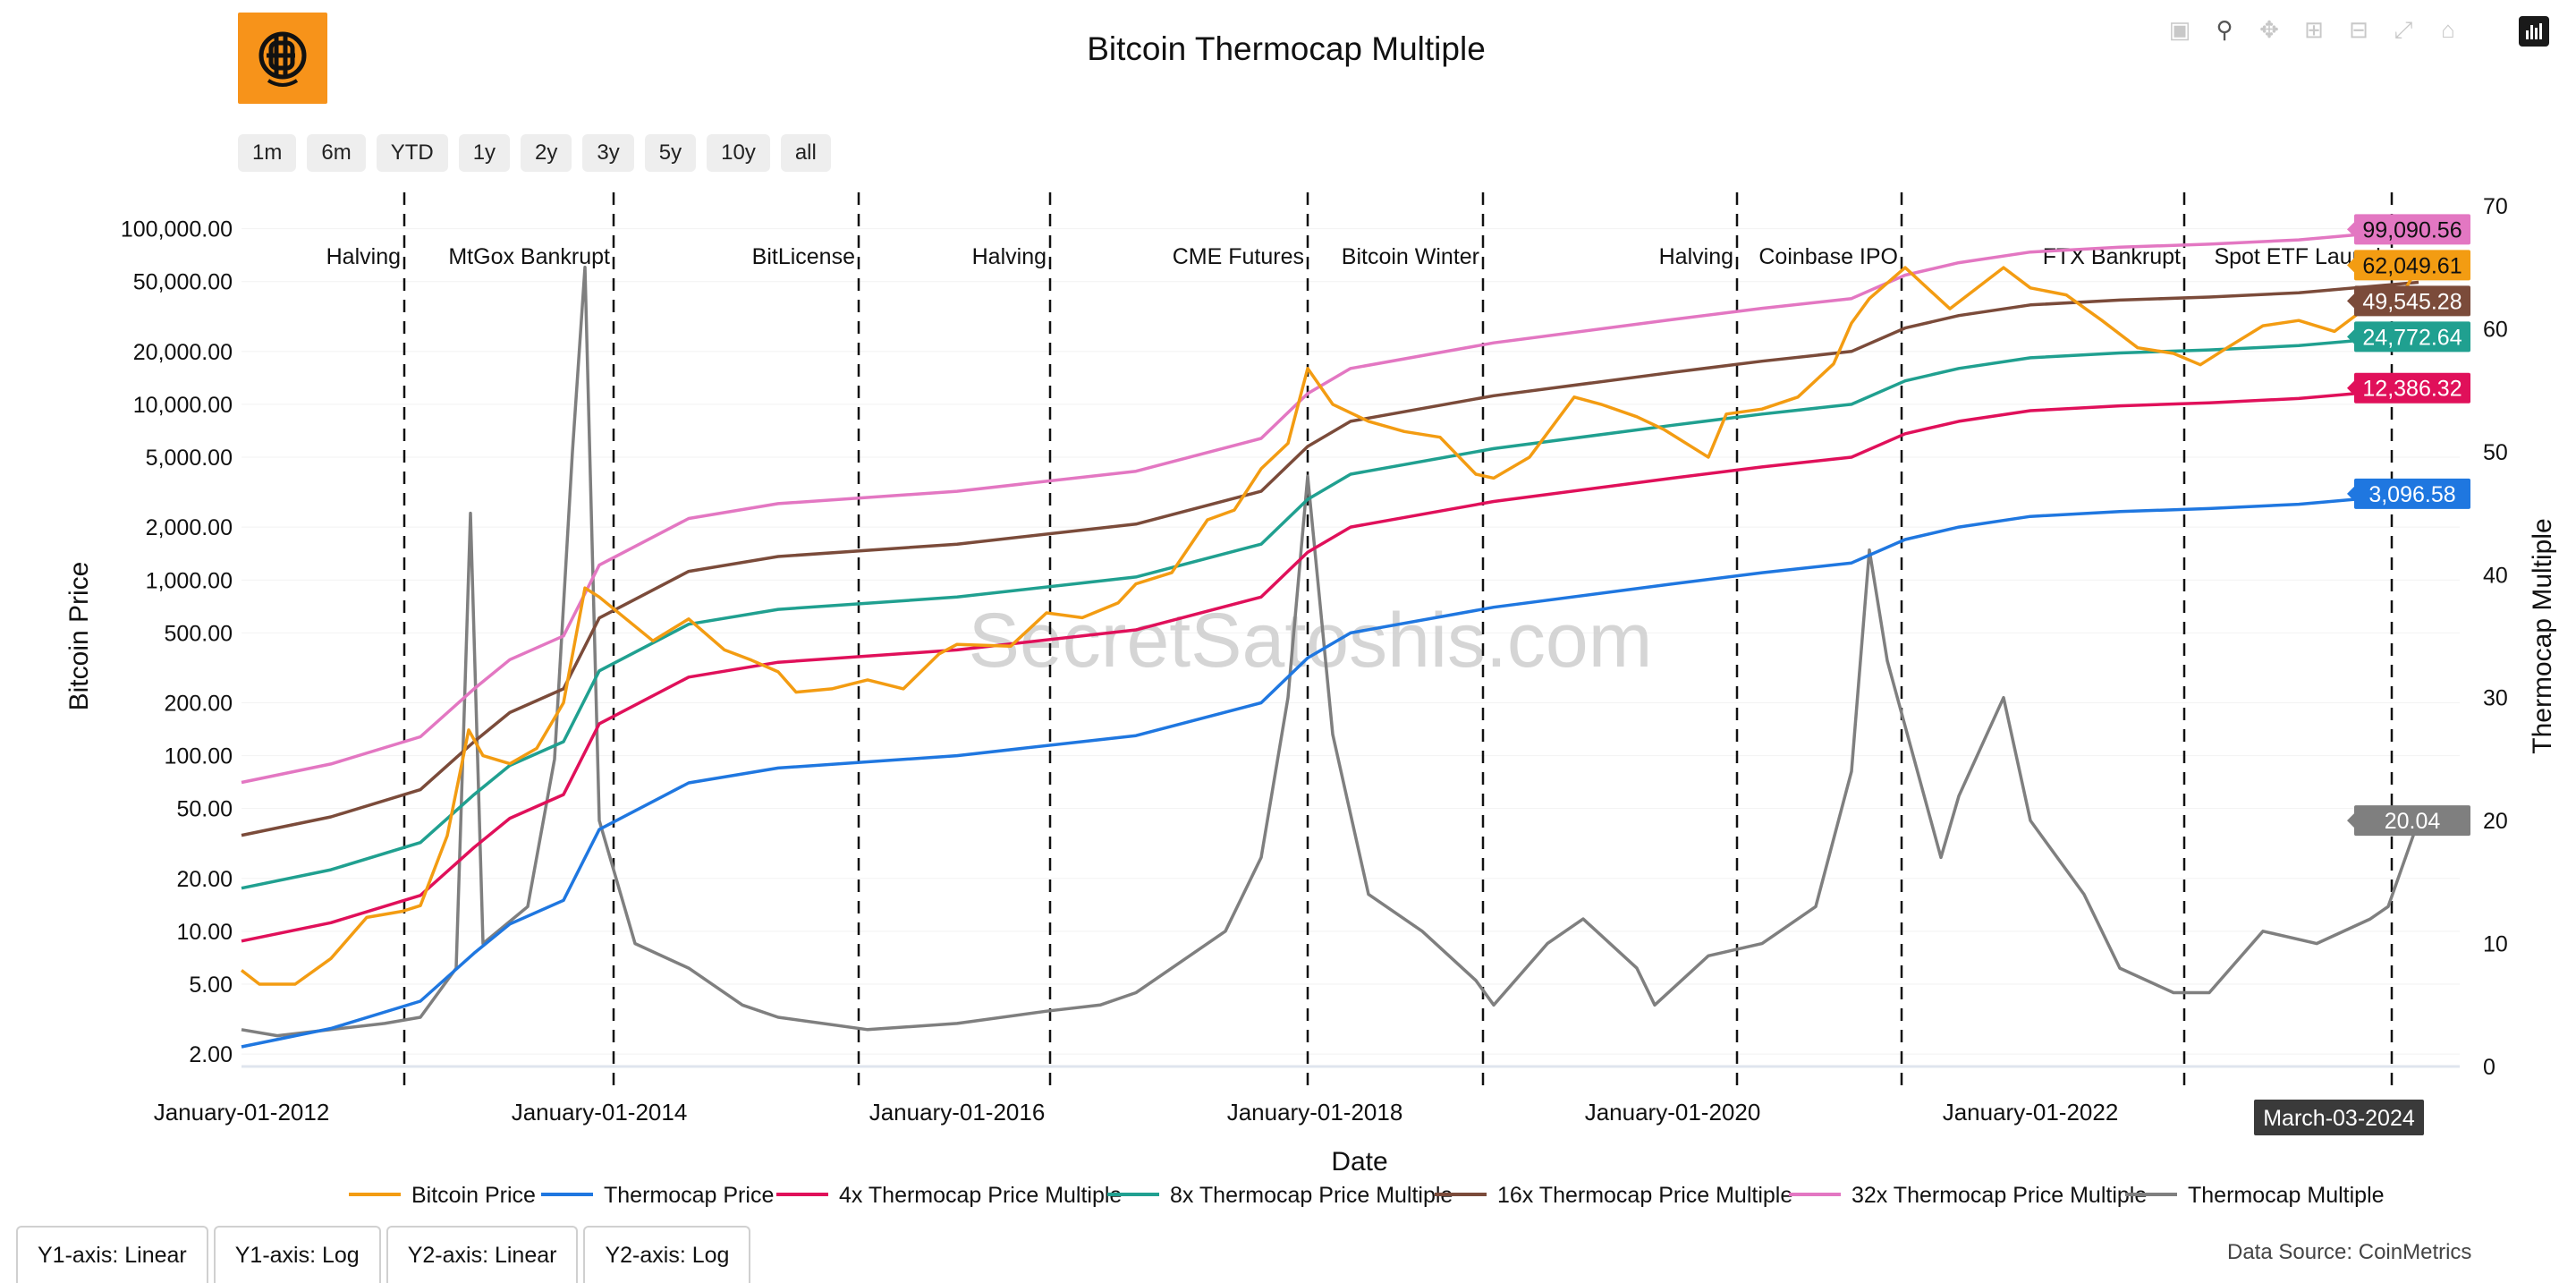  Describe the element at coordinates (1311, 1195) in the screenshot. I see `legend-label-3: 8x Thermocap Price Multiple` at that location.